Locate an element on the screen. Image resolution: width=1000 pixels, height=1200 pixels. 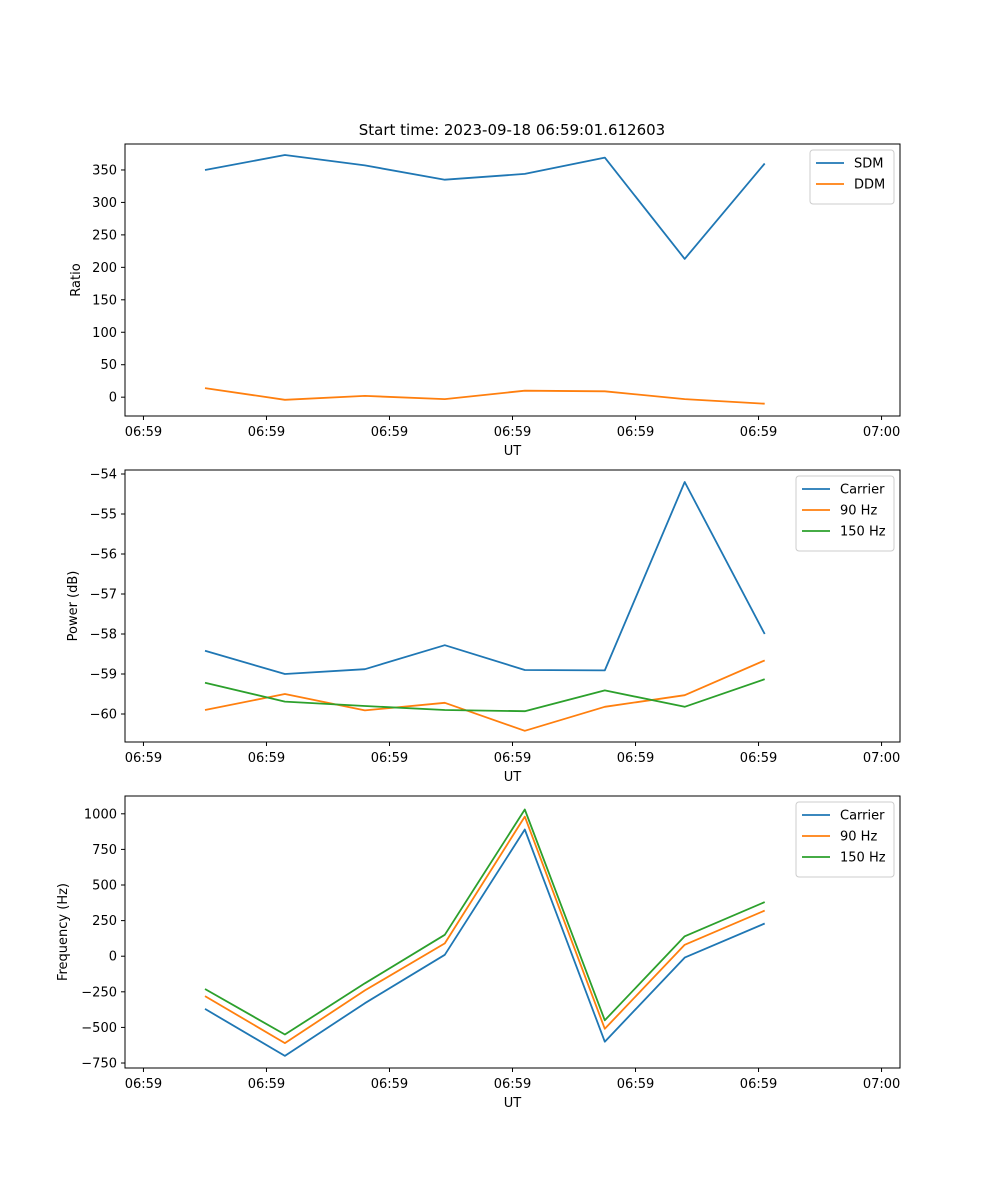
legend-label: SDM is located at coordinates (868, 164).